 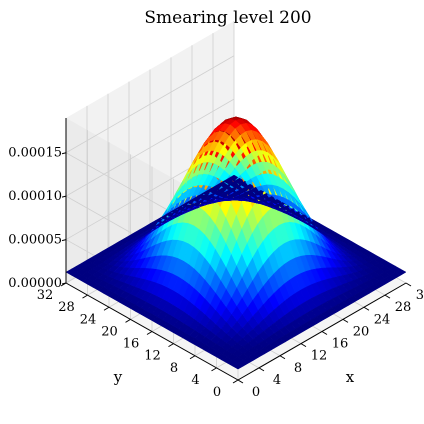 What do you see at coordinates (400, 272) in the screenshot?
I see `surface-cell` at bounding box center [400, 272].